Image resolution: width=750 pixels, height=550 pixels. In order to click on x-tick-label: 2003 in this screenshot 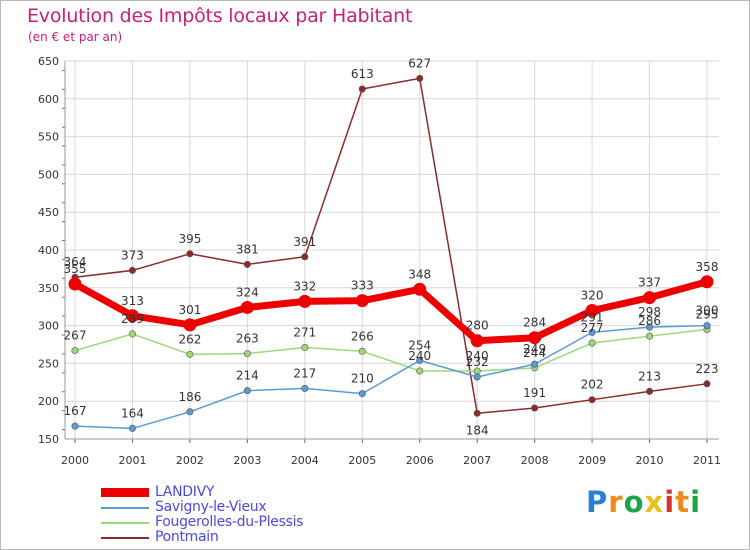, I will do `click(247, 460)`.